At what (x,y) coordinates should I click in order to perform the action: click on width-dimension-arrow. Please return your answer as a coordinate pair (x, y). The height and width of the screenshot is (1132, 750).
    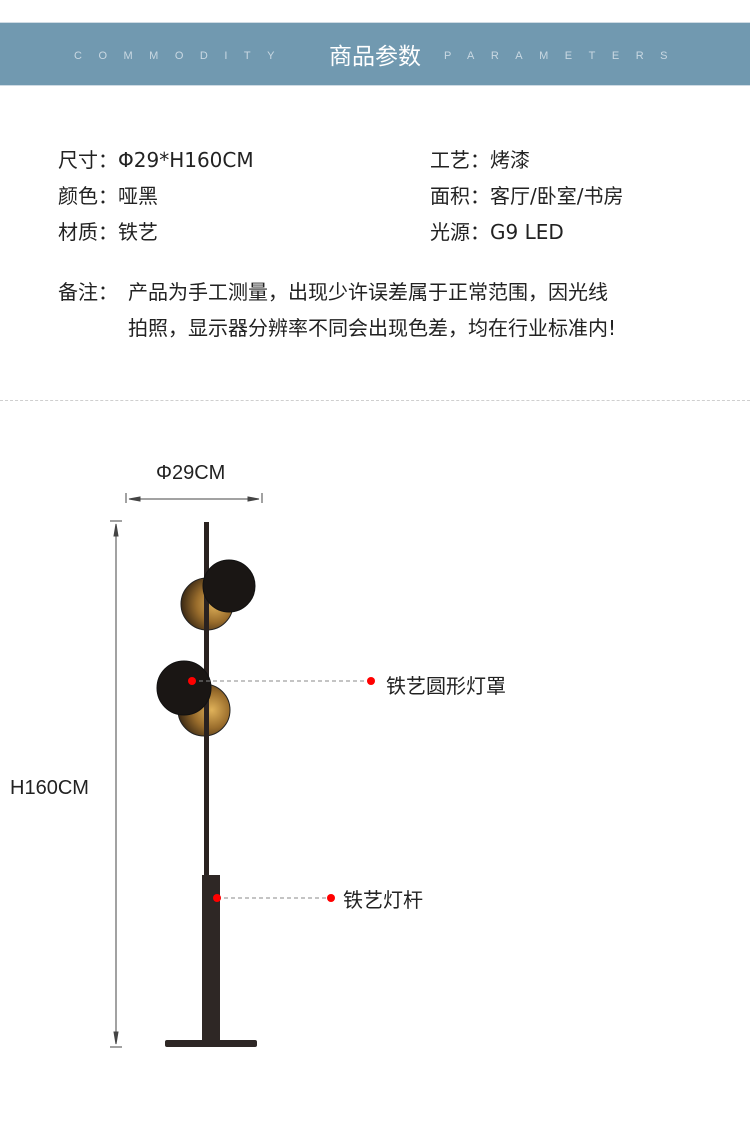
    Looking at the image, I should click on (194, 498).